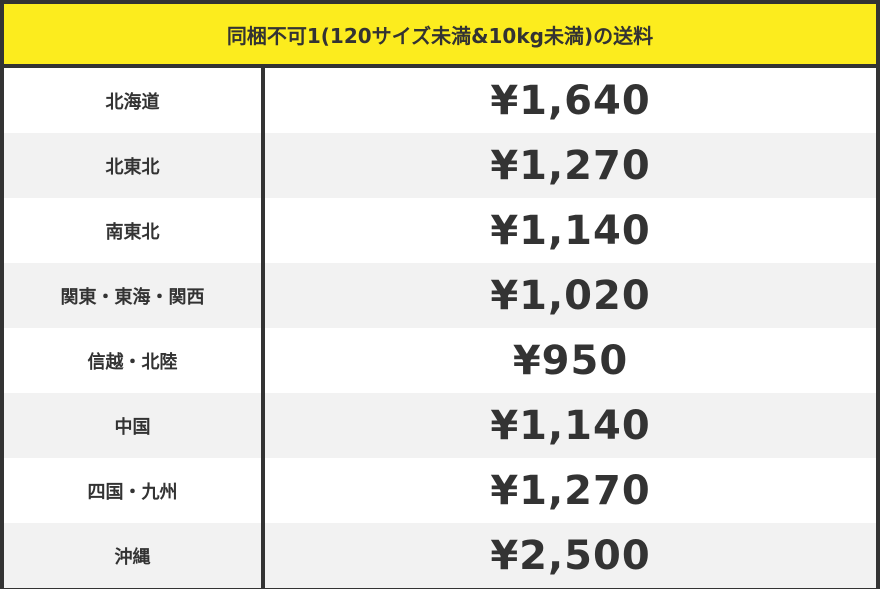 This screenshot has width=880, height=589. What do you see at coordinates (440, 100) in the screenshot?
I see `table-row: 北海道 ¥1,640` at bounding box center [440, 100].